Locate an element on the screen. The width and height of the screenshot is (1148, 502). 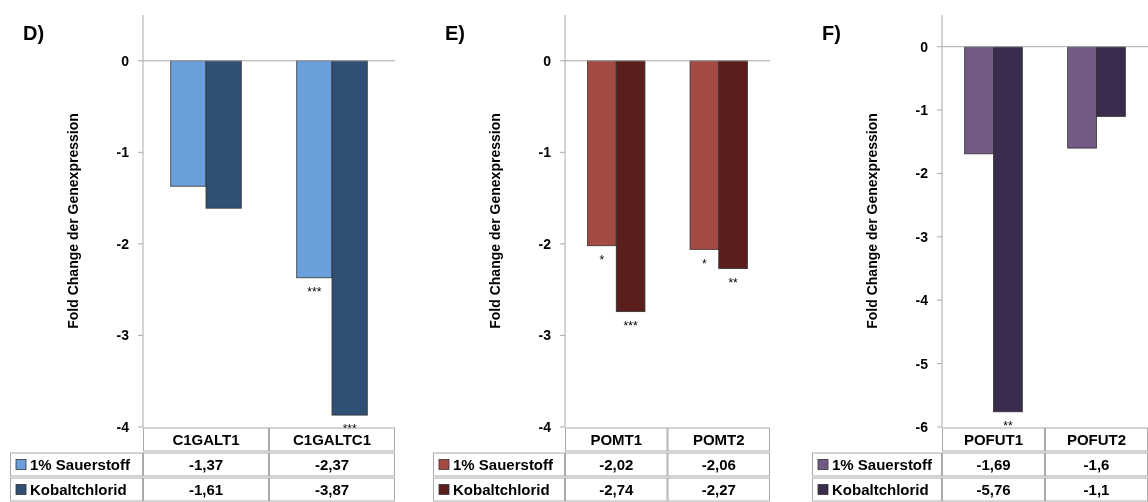
chart-title: F) is located at coordinates (831, 33).